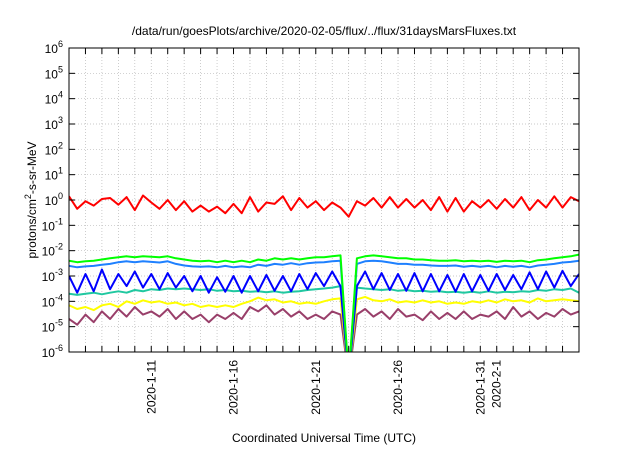  I want to click on y-tick-label: 10⁻², so click(52, 250).